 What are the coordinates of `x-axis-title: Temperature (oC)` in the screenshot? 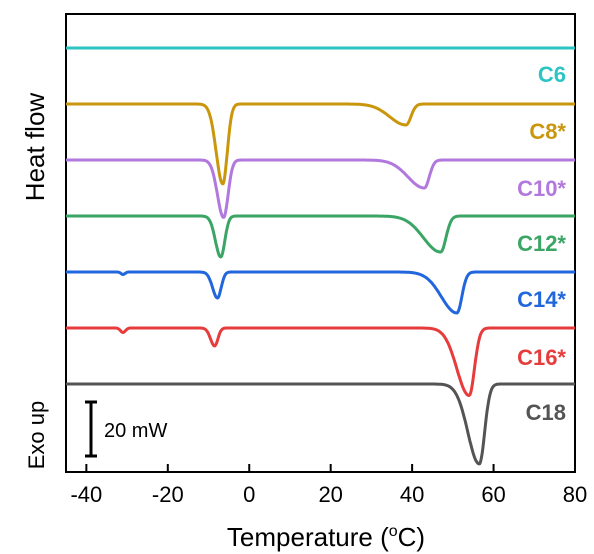 It's located at (326, 537).